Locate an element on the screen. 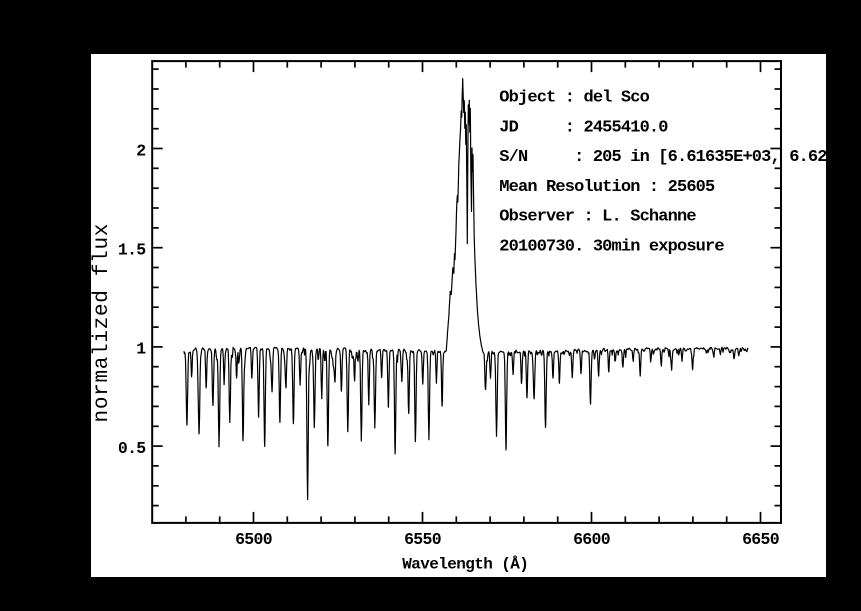 This screenshot has height=611, width=861. svg-text: Object : del Sco is located at coordinates (574, 98).